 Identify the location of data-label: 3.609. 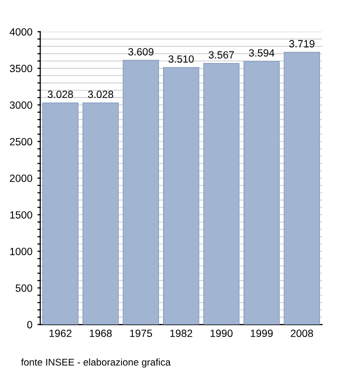
(141, 52).